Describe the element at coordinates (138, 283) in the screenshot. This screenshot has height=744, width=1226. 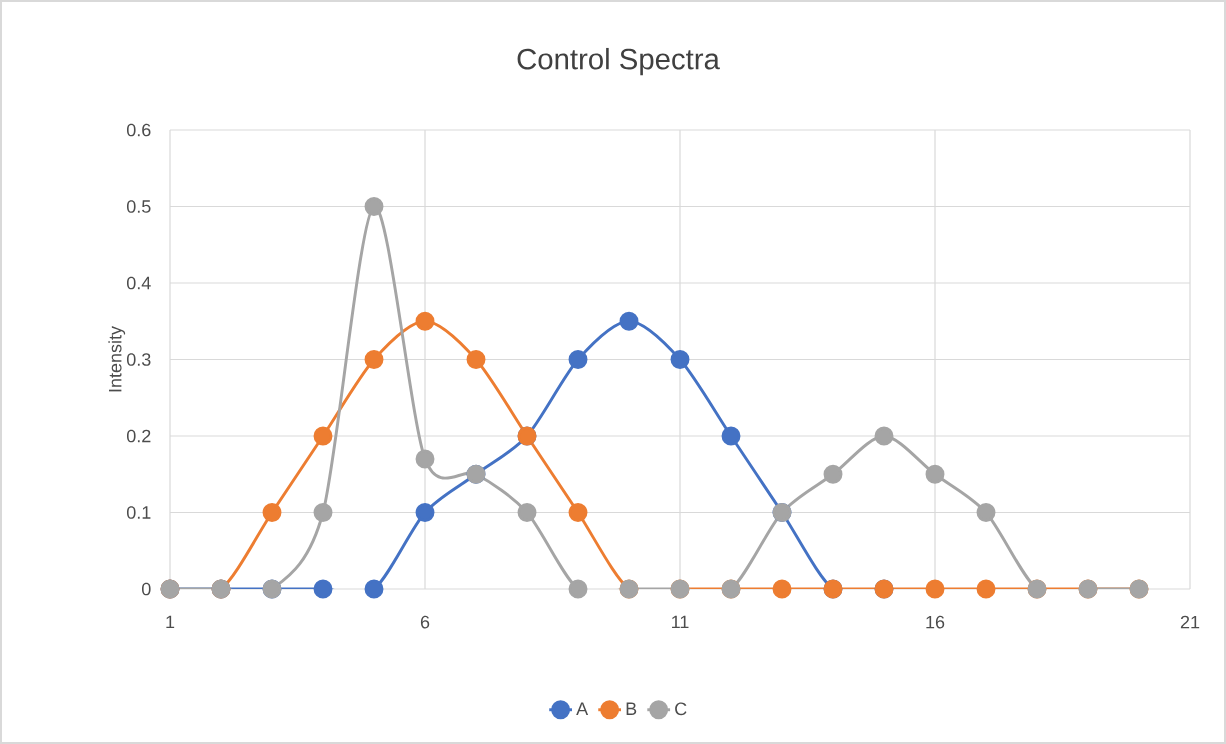
I see `y-tick-label: 0.4` at that location.